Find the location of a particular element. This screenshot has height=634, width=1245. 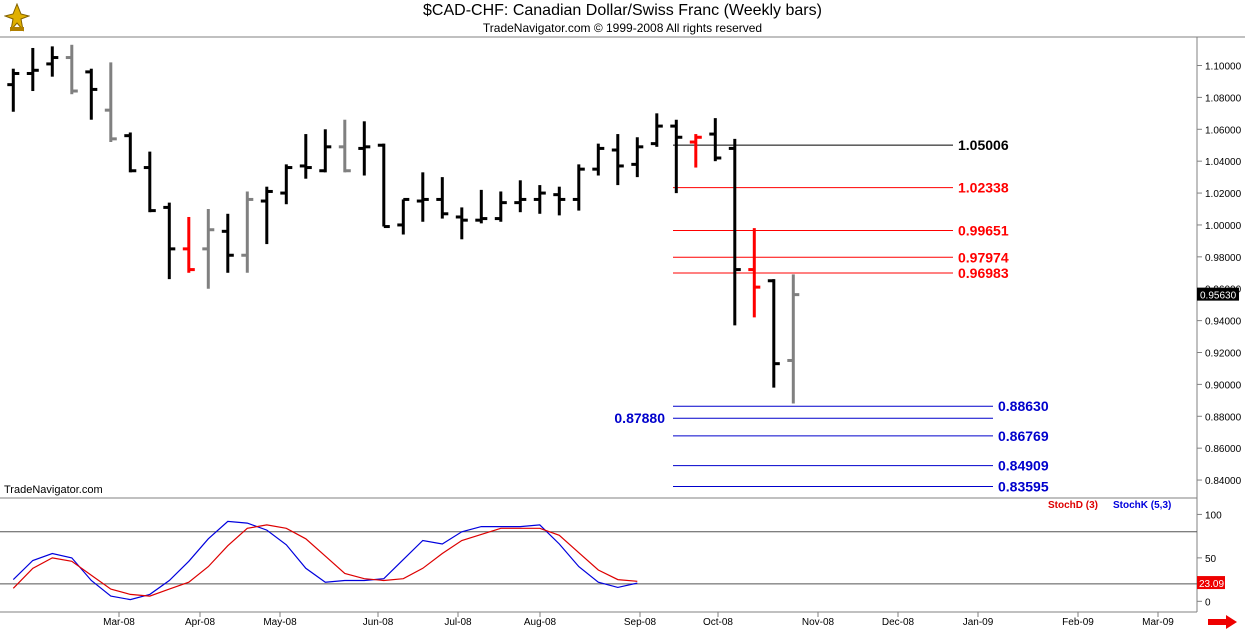

time-tick-label: Jun-08 is located at coordinates (378, 622).